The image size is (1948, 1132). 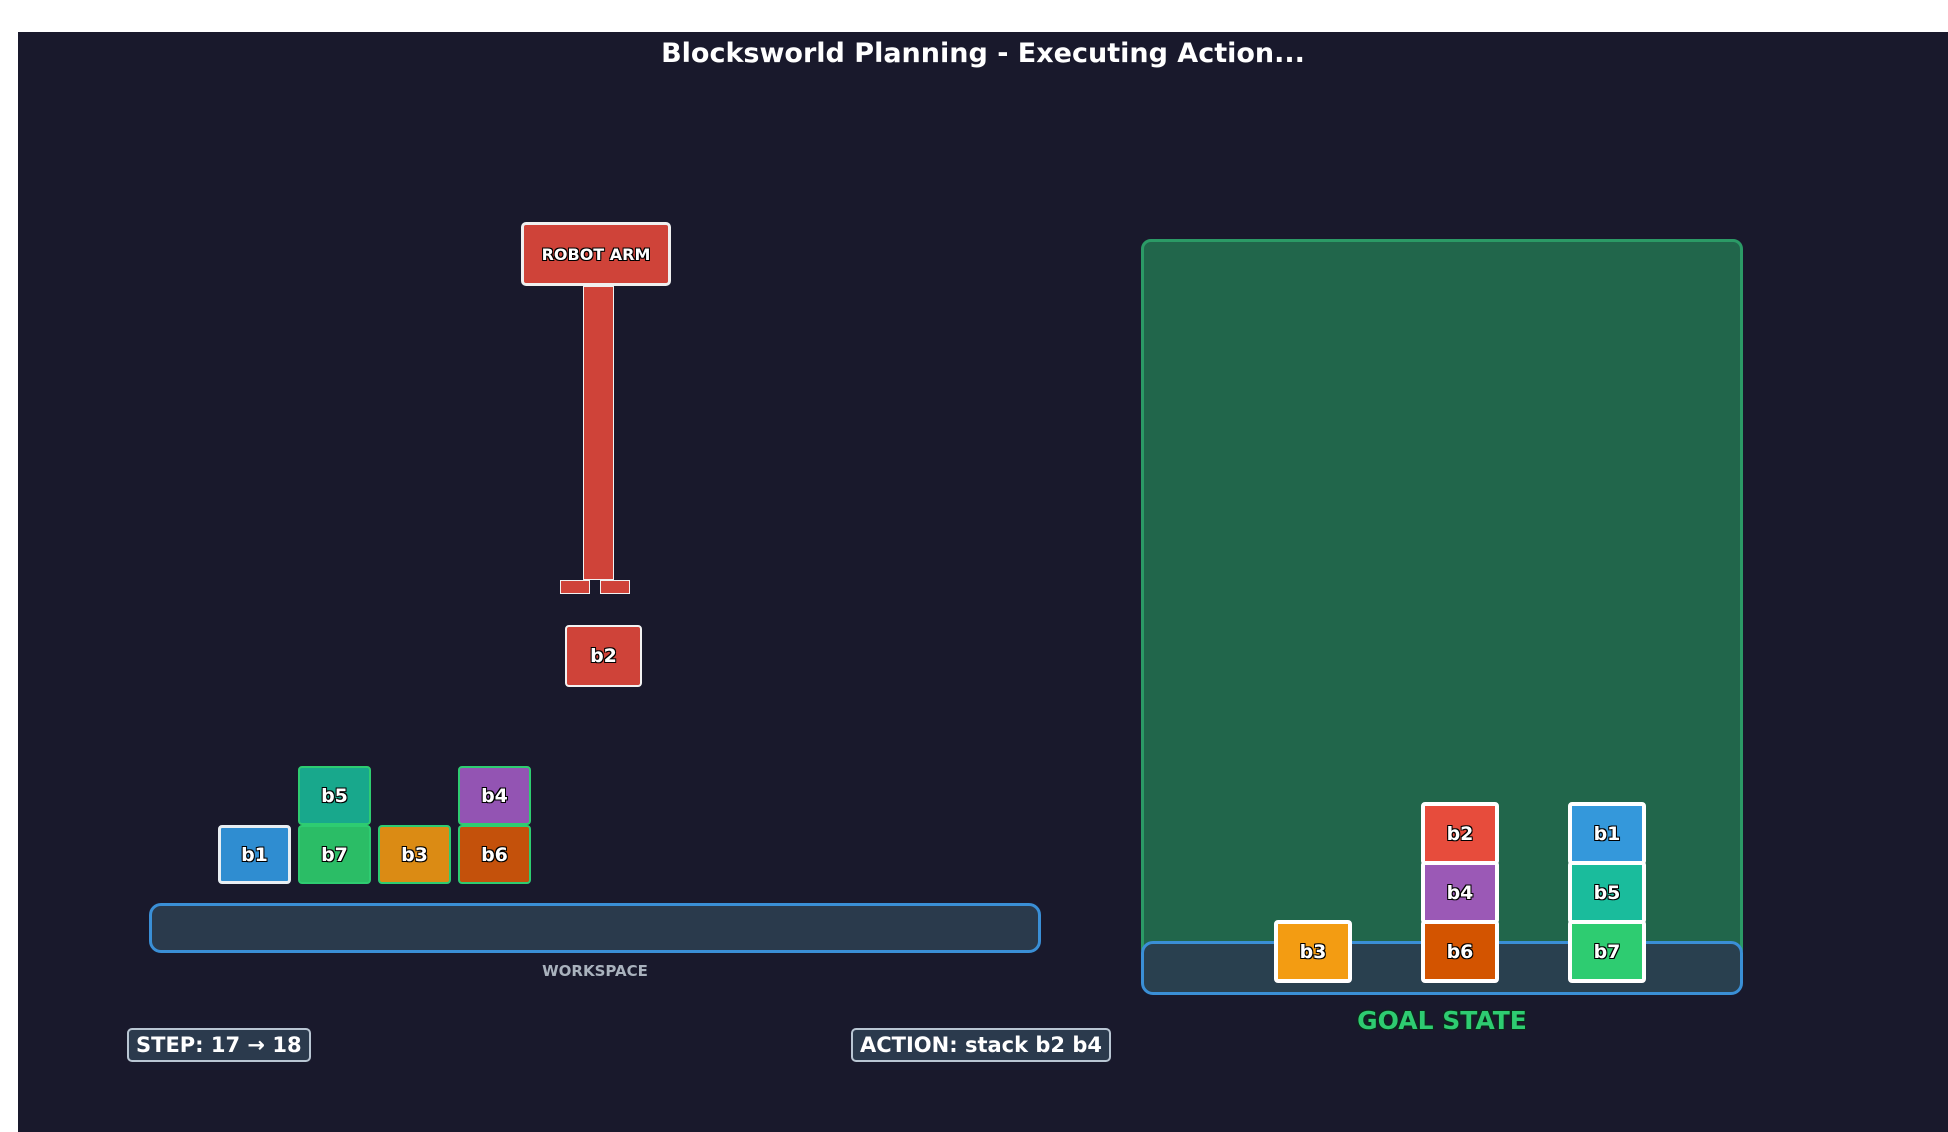 What do you see at coordinates (1607, 892) in the screenshot?
I see `goal-block-b5: b5` at bounding box center [1607, 892].